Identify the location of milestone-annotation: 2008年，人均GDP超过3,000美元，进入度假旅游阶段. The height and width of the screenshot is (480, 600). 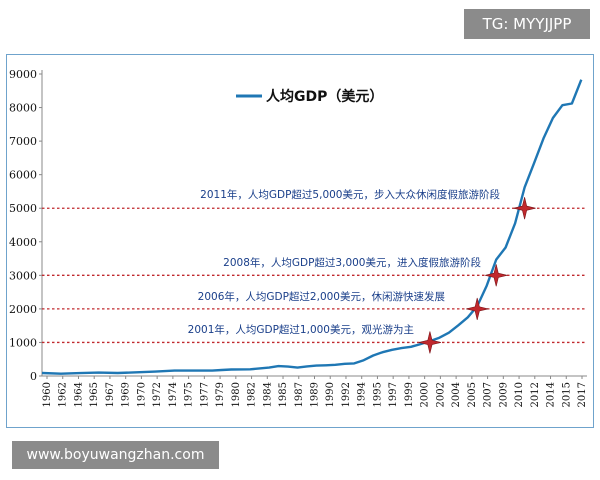
(352, 262).